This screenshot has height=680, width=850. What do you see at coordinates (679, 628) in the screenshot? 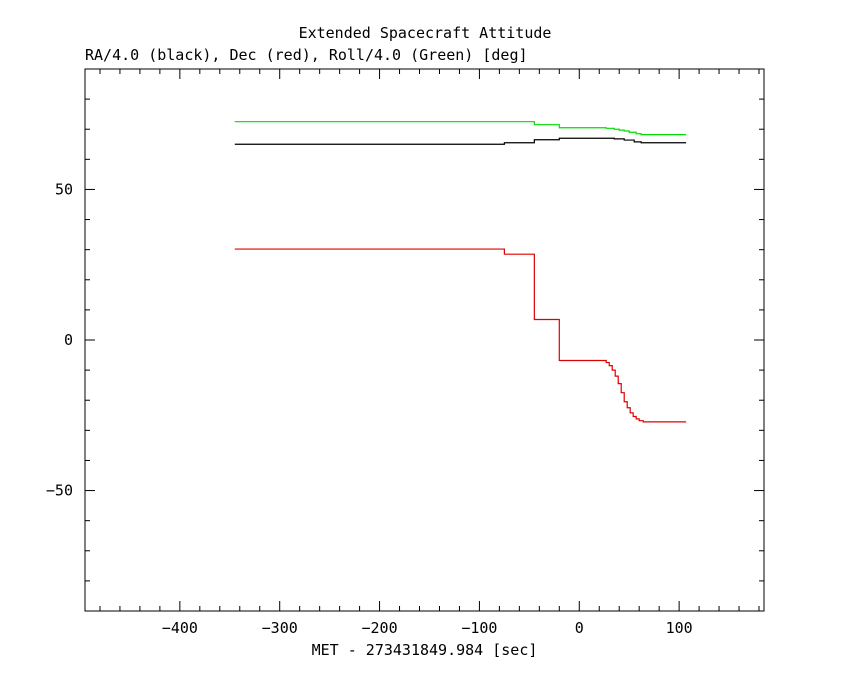
I see `x-tick-label: 100` at bounding box center [679, 628].